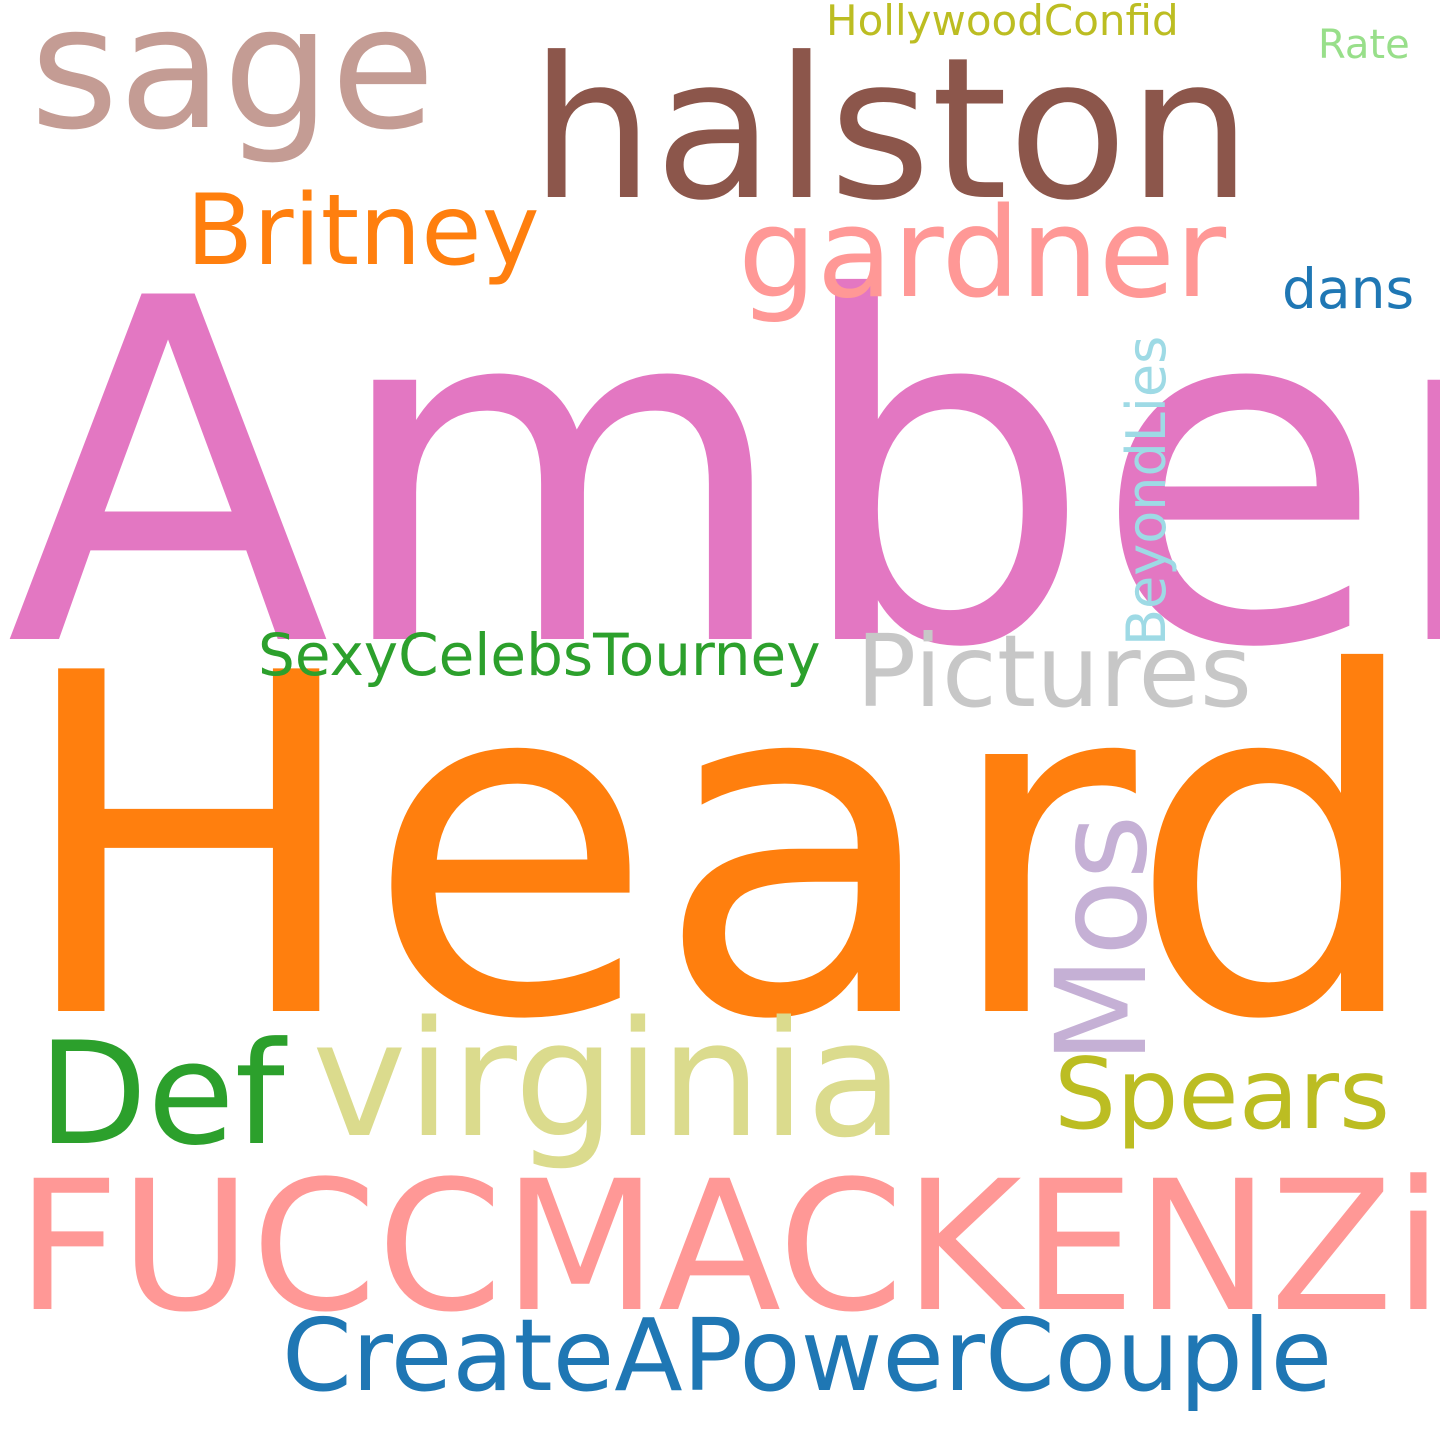 The image size is (1440, 1440). I want to click on word-britney: Britney, so click(363, 231).